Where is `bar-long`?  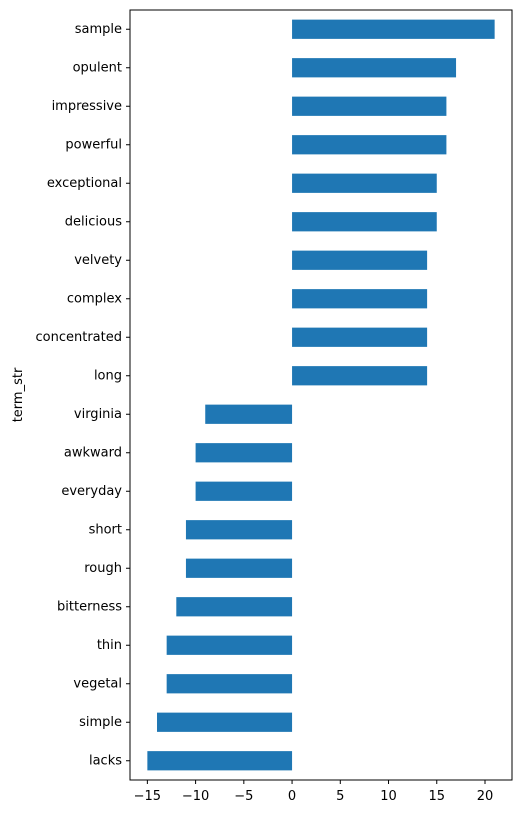 bar-long is located at coordinates (360, 376).